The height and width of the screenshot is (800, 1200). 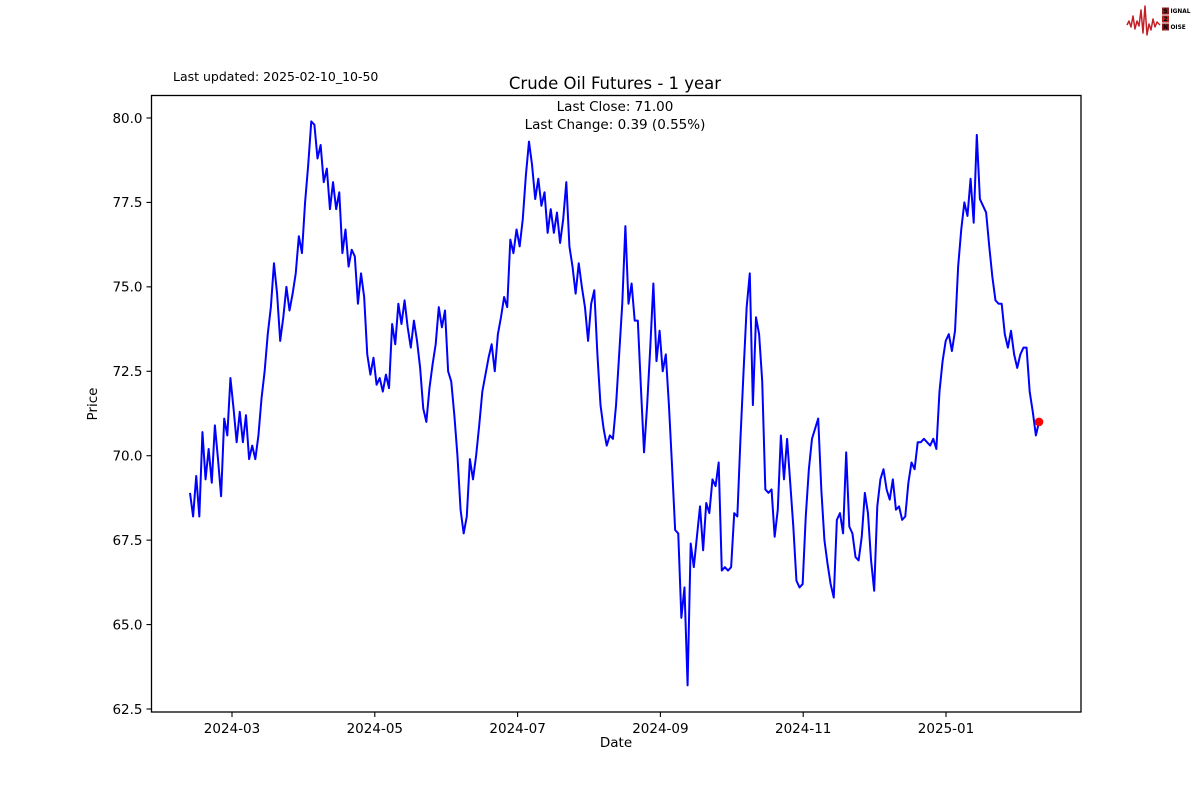 I want to click on x-tick-label: 2024-03, so click(x=232, y=729).